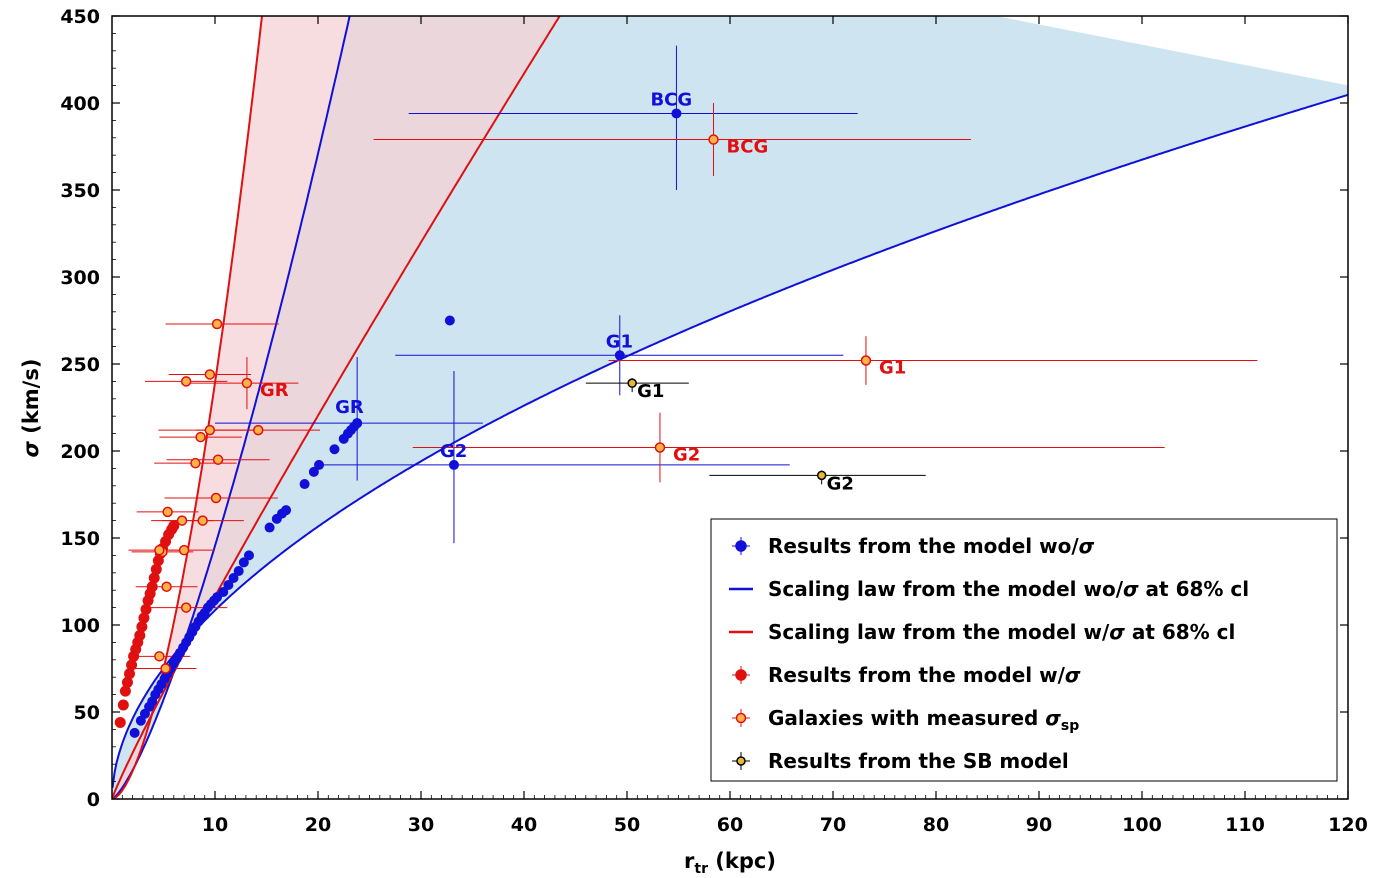  I want to click on y-tick-label: 350, so click(80, 191).